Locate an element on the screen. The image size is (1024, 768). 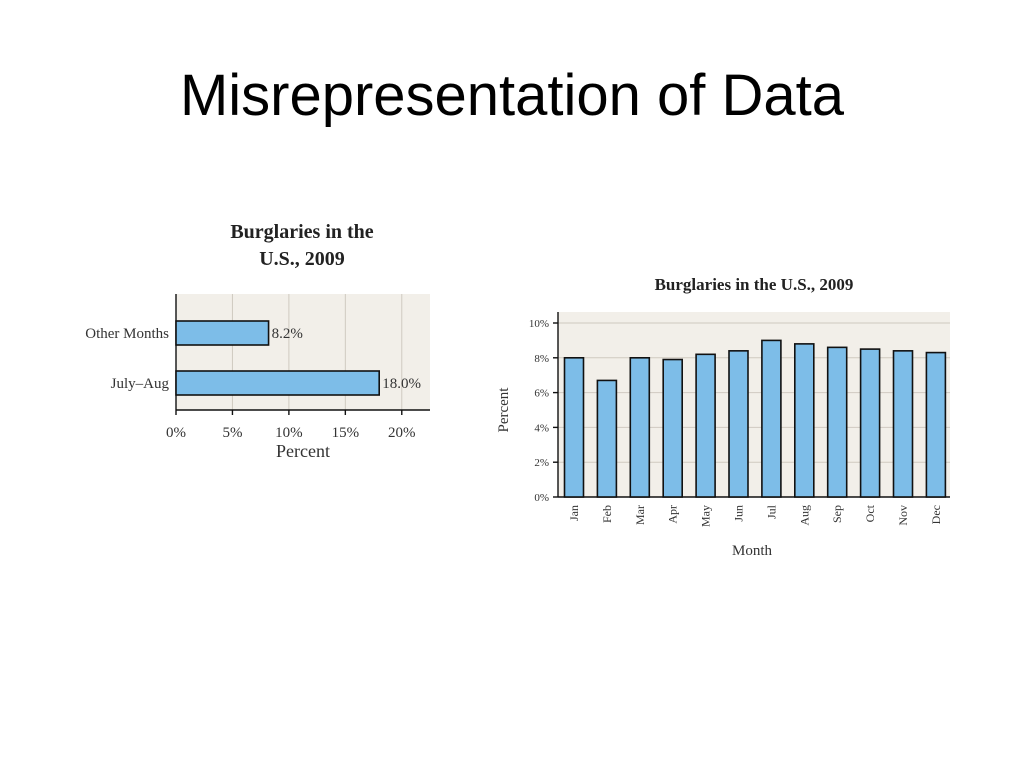
x-tick-label: Jun is located at coordinates (739, 513).